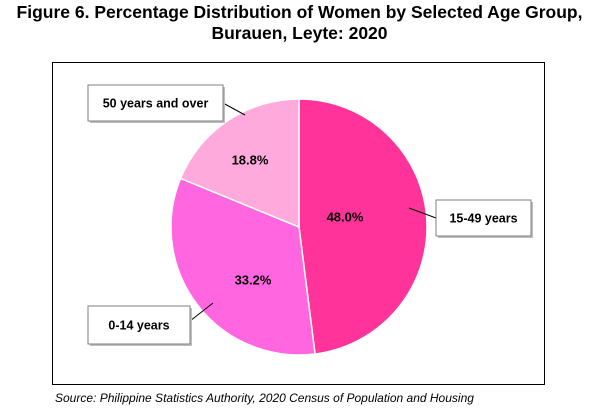 This screenshot has width=599, height=413. I want to click on slice-value-label: 18.8%, so click(250, 159).